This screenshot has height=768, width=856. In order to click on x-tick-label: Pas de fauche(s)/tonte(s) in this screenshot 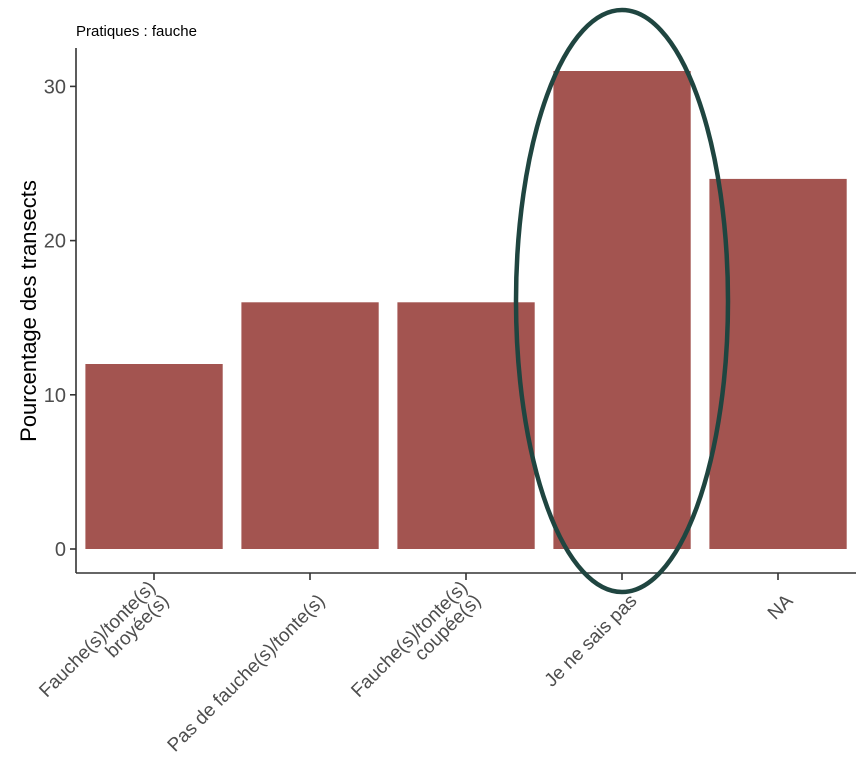, I will do `click(247, 674)`.